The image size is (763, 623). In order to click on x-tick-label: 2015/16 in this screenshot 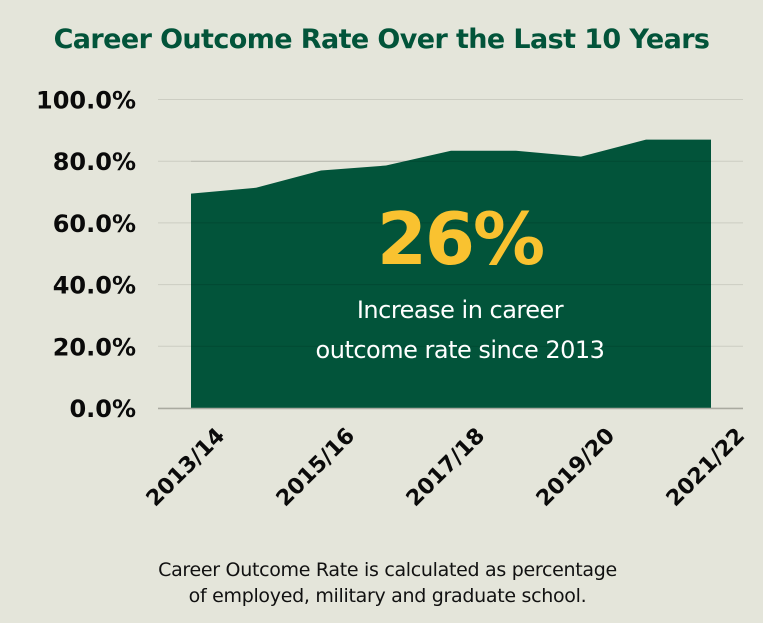, I will do `click(316, 467)`.